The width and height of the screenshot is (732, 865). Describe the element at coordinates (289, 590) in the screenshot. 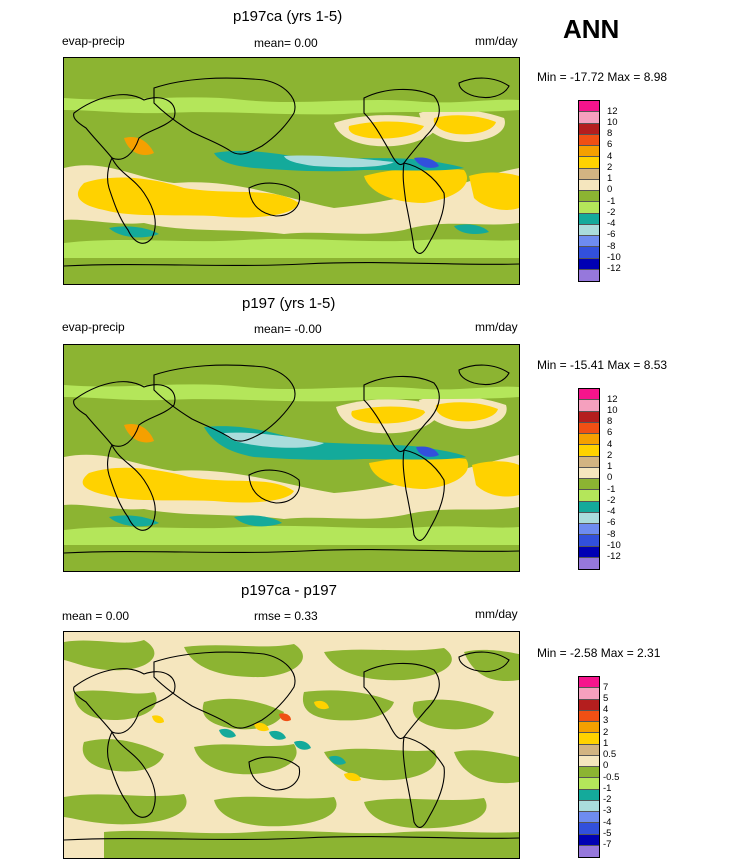

I see `panel-3-title: p197ca - p197` at that location.